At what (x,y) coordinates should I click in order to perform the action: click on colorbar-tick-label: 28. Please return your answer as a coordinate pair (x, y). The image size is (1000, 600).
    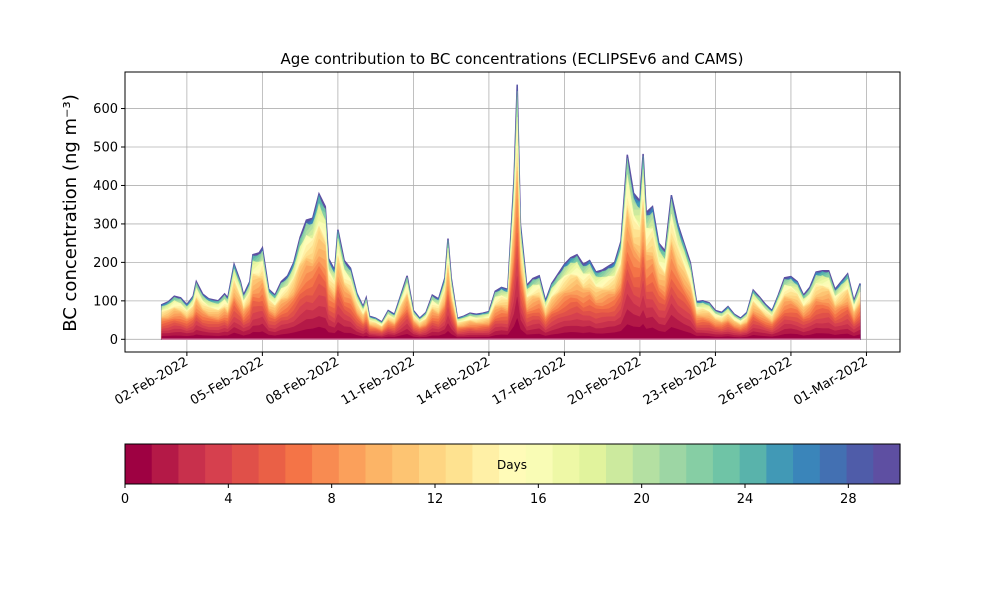
    Looking at the image, I should click on (848, 499).